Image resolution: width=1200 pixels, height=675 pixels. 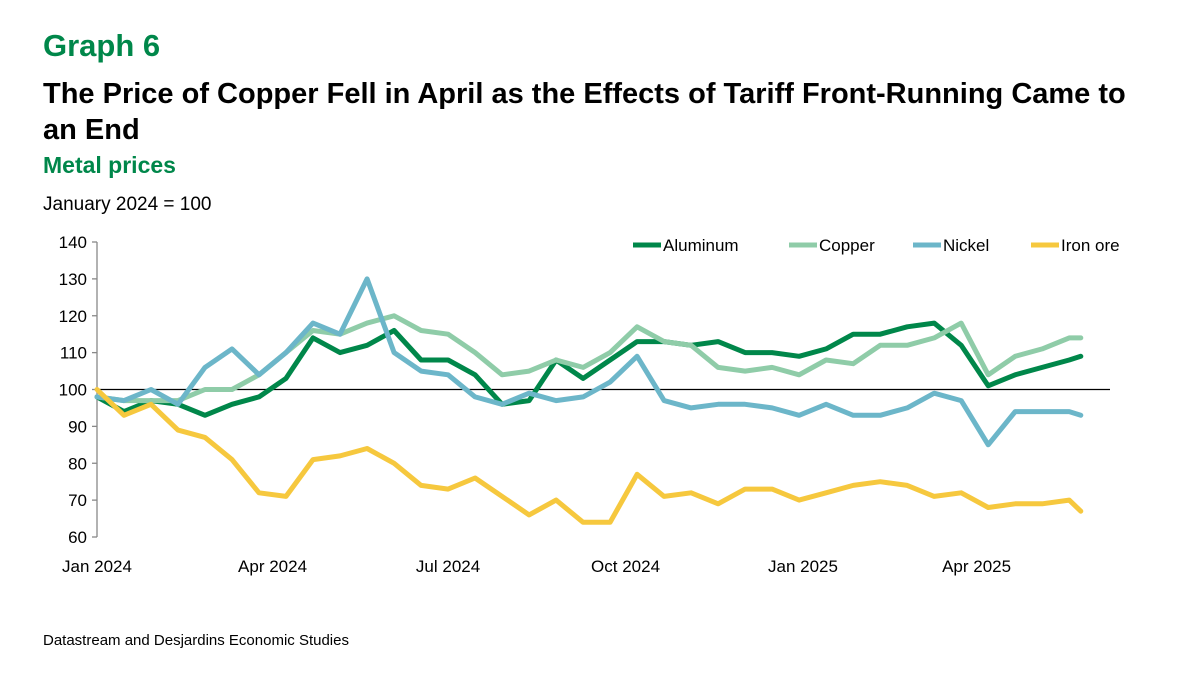 What do you see at coordinates (847, 245) in the screenshot?
I see `legend-label: Copper` at bounding box center [847, 245].